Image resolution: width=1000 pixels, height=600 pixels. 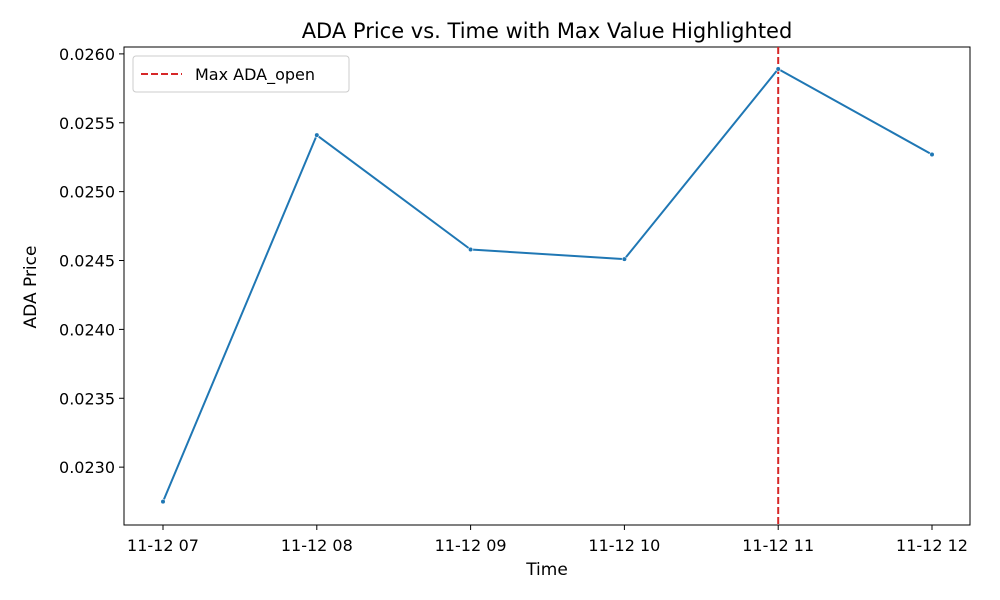 I want to click on y-tick-label: 0.0240, so click(x=87, y=329).